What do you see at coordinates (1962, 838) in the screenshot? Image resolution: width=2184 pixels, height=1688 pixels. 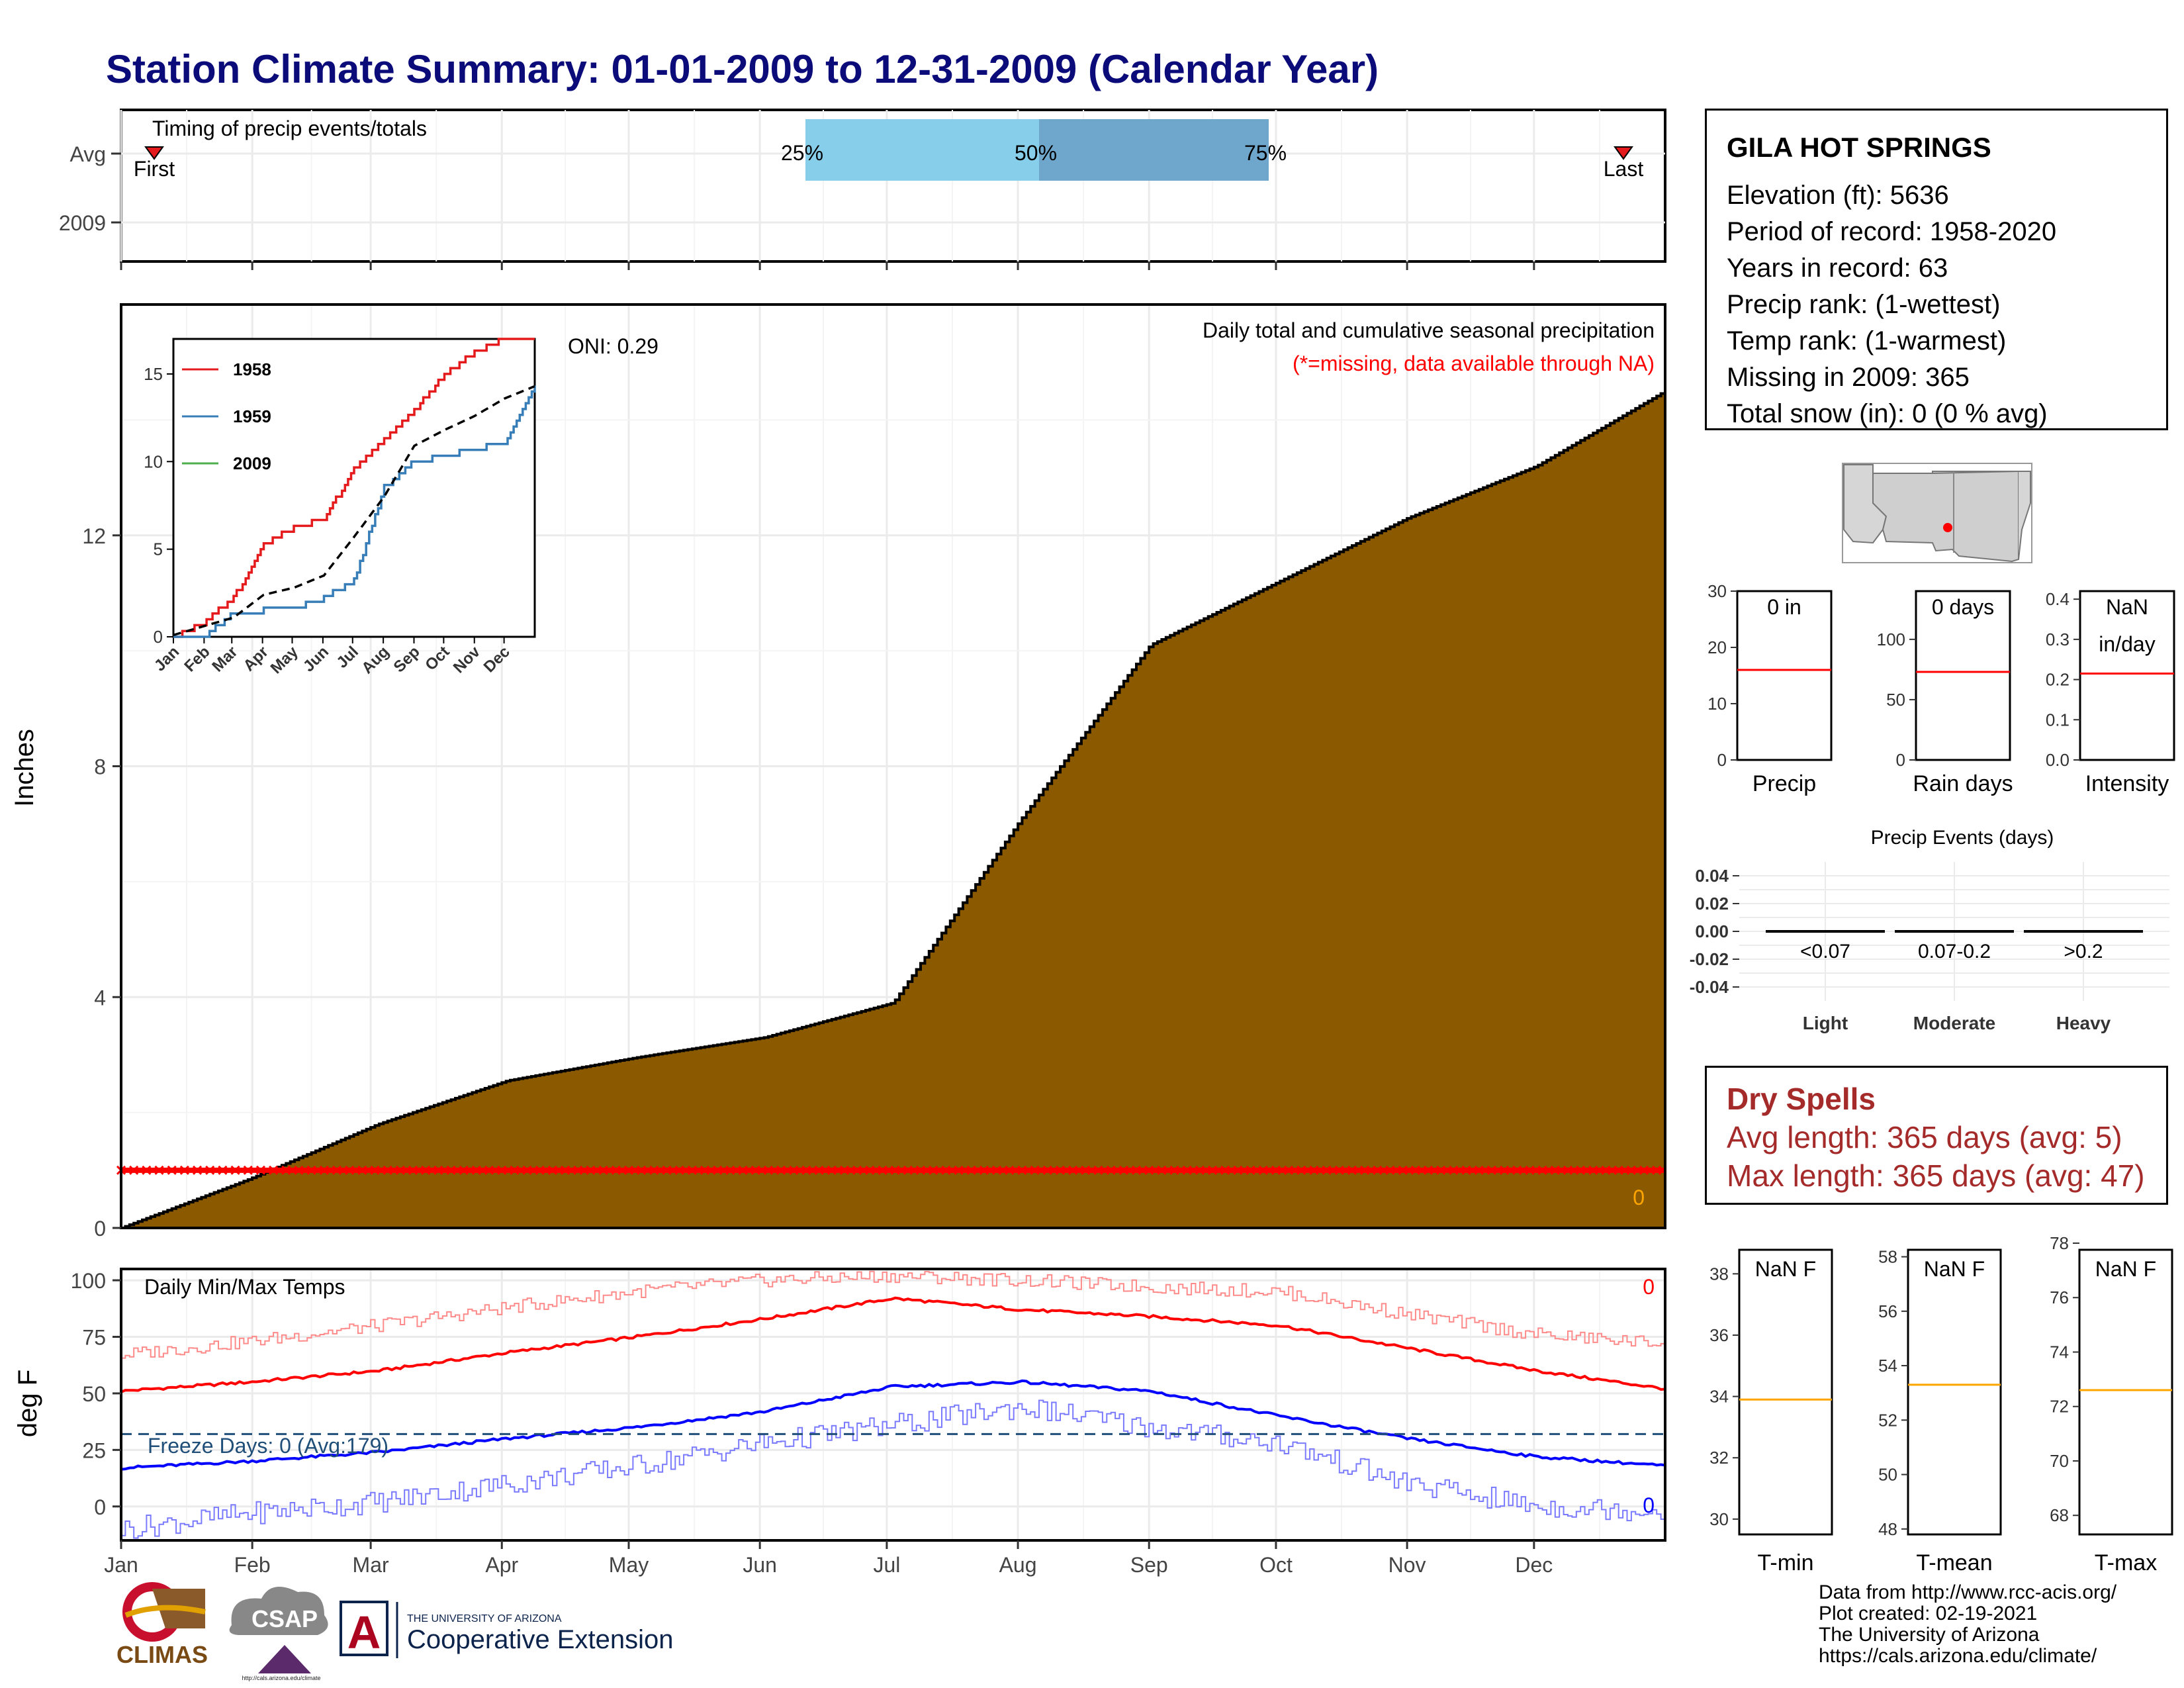 I see `events-title: Precip Events (days)` at bounding box center [1962, 838].